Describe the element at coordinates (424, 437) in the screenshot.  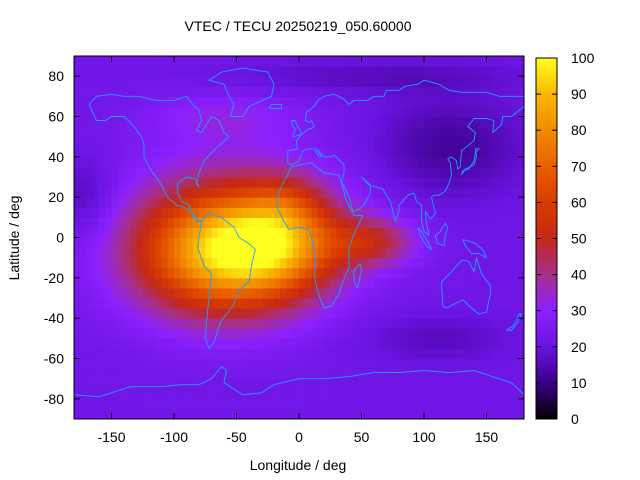
I see `x-tick-label: 100` at that location.